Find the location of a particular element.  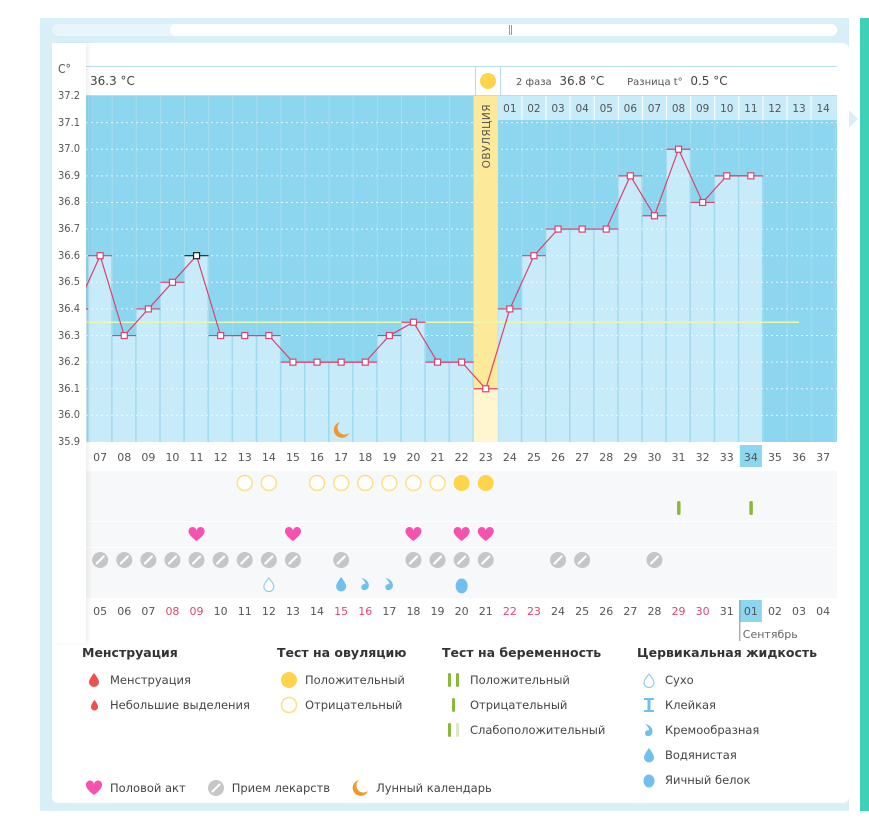

legend-item: Кремообразная is located at coordinates (712, 729).